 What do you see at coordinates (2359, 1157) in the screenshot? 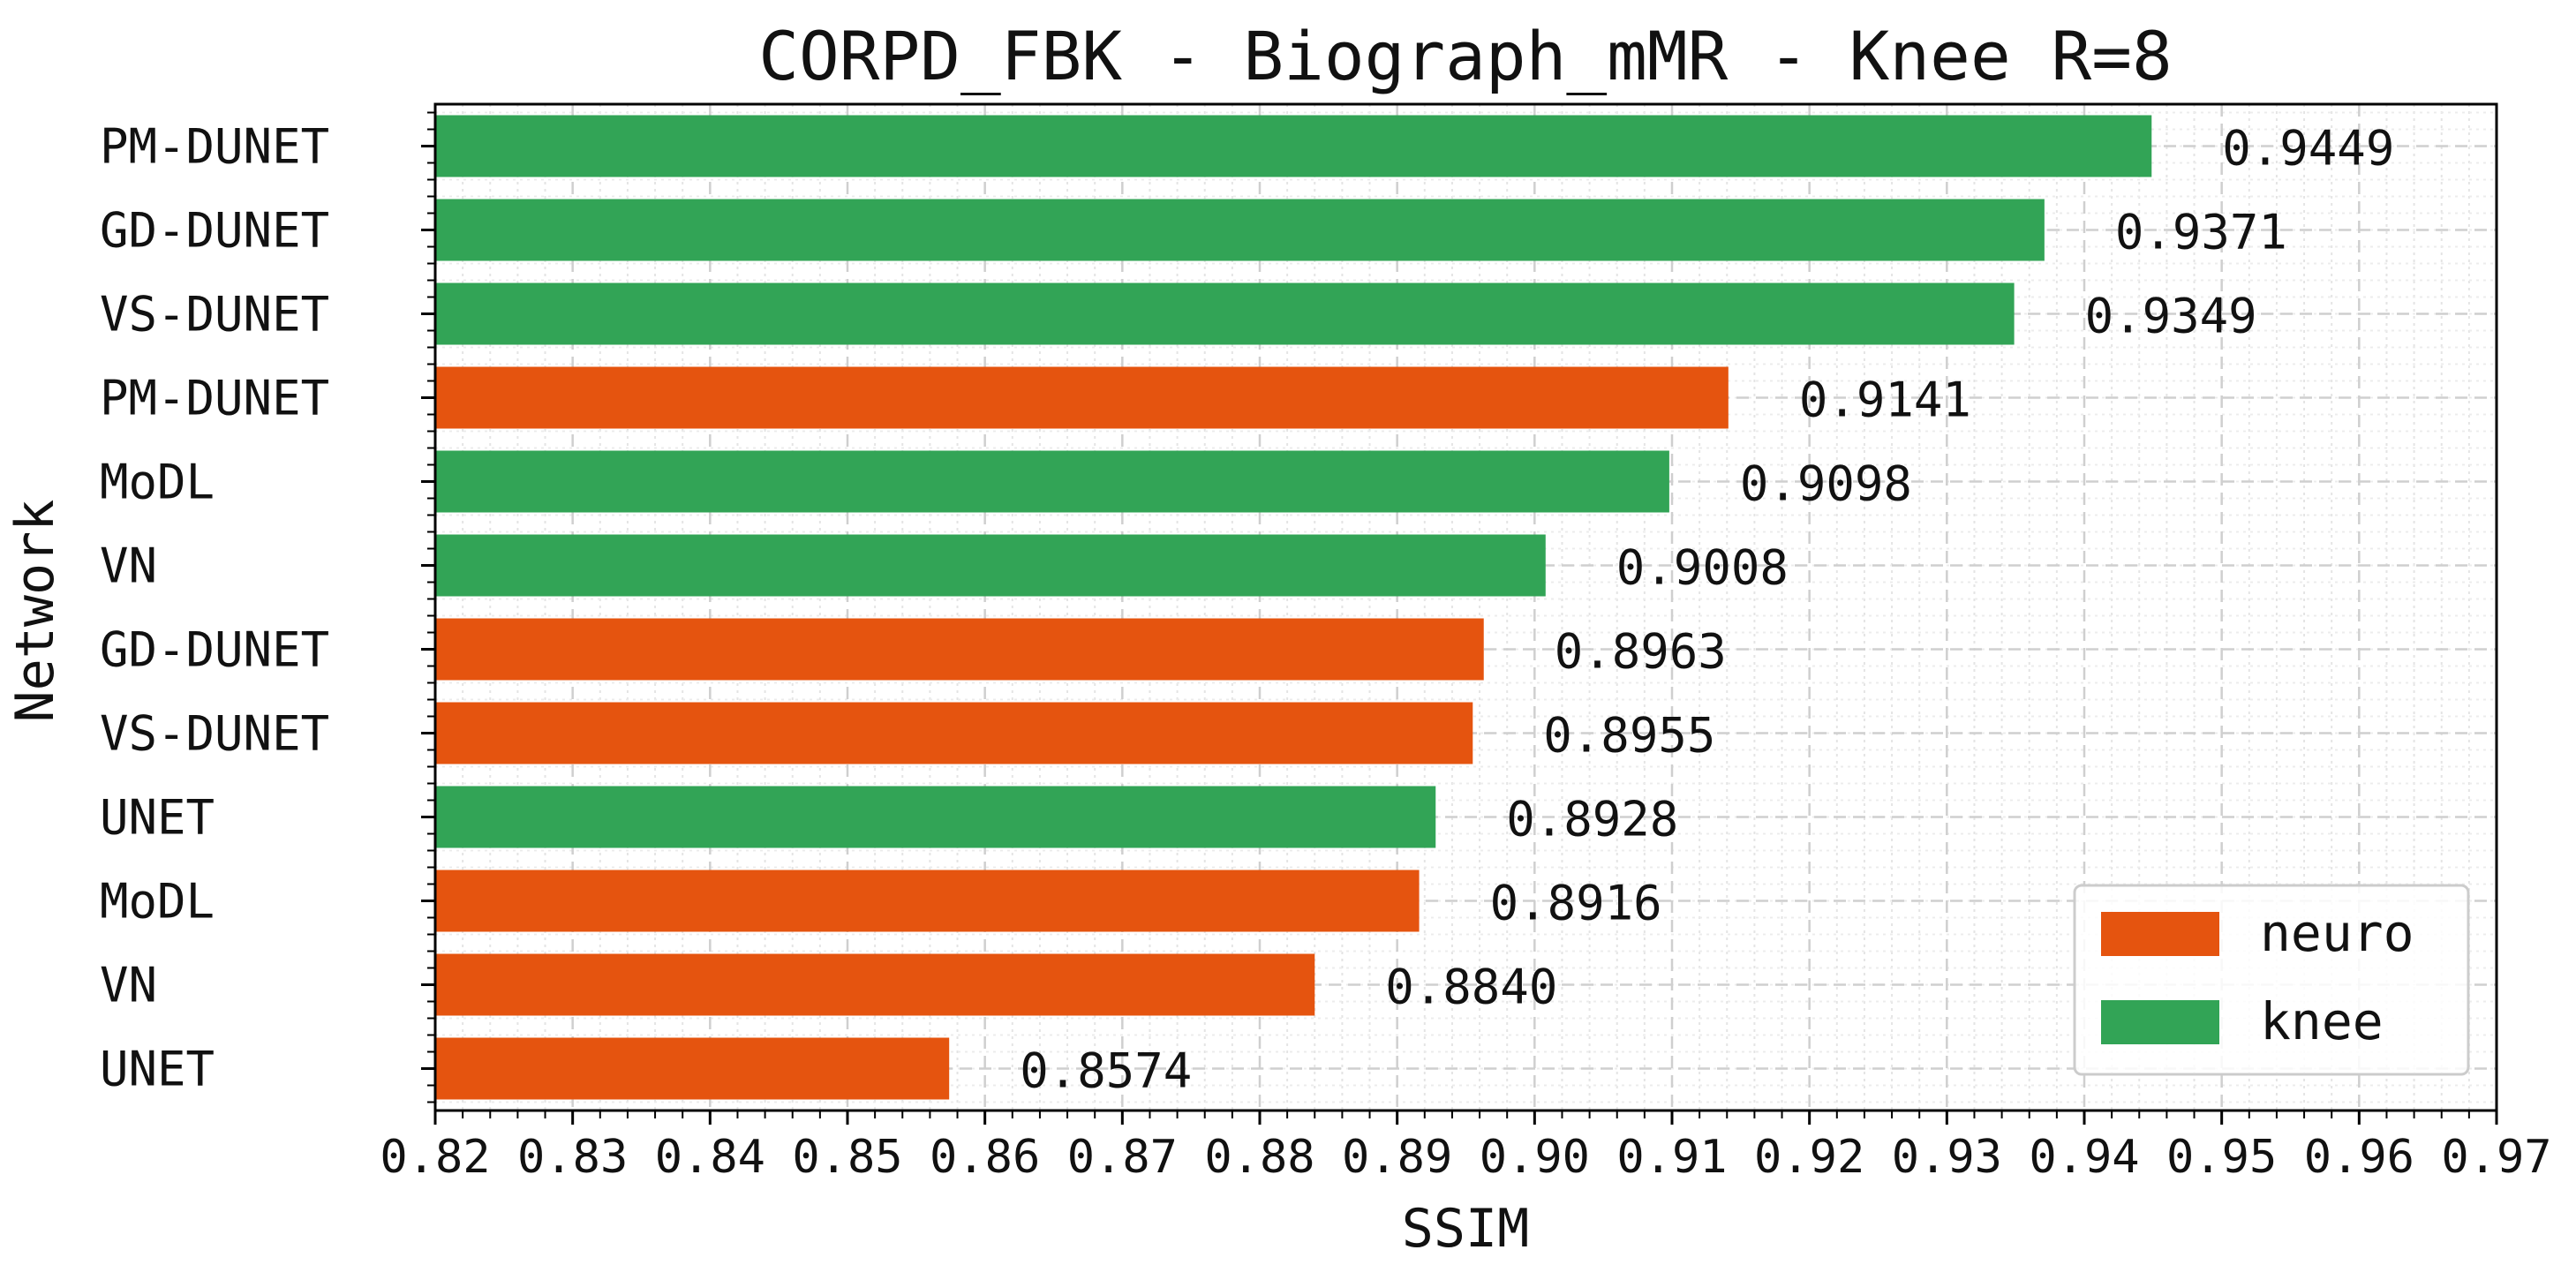
I see `x-tick-label: 0.96` at bounding box center [2359, 1157].